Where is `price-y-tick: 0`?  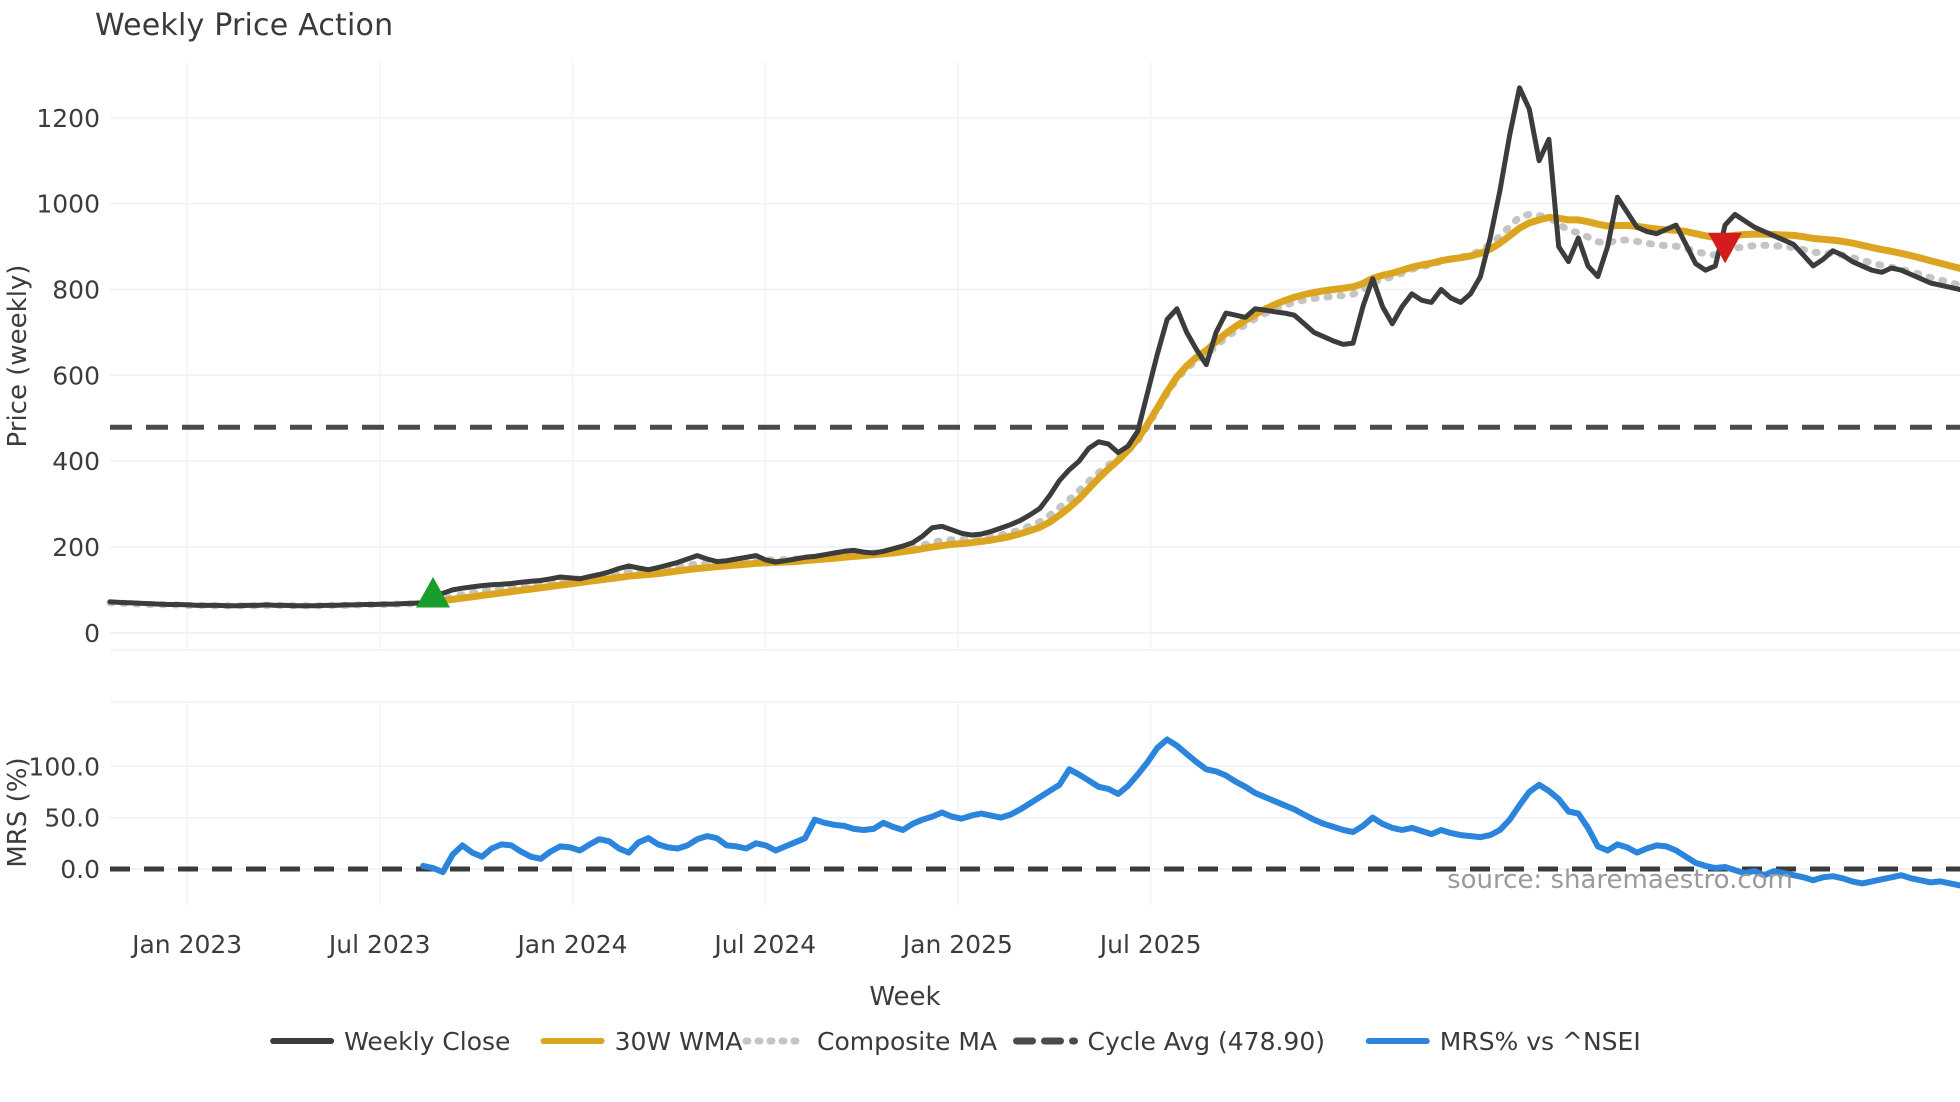
price-y-tick: 0 is located at coordinates (92, 633).